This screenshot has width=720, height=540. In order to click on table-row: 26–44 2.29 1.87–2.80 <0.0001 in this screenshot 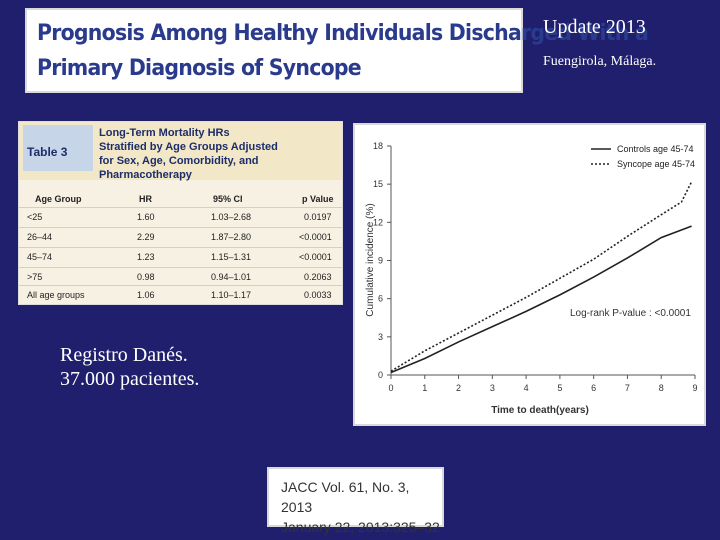, I will do `click(180, 236)`.